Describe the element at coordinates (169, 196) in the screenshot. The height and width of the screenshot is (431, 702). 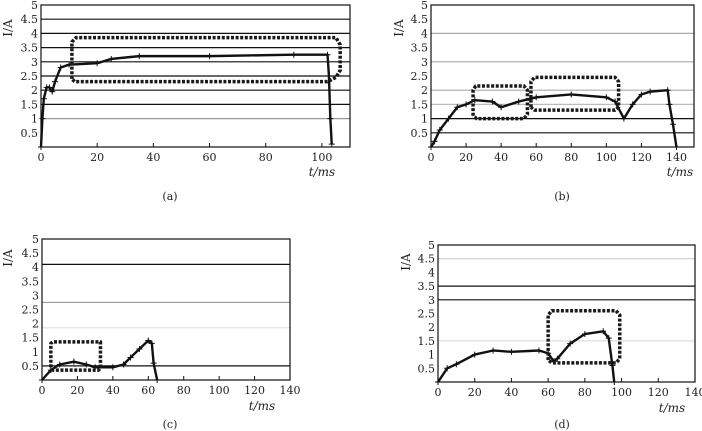
I see `panel-caption: (a)` at that location.